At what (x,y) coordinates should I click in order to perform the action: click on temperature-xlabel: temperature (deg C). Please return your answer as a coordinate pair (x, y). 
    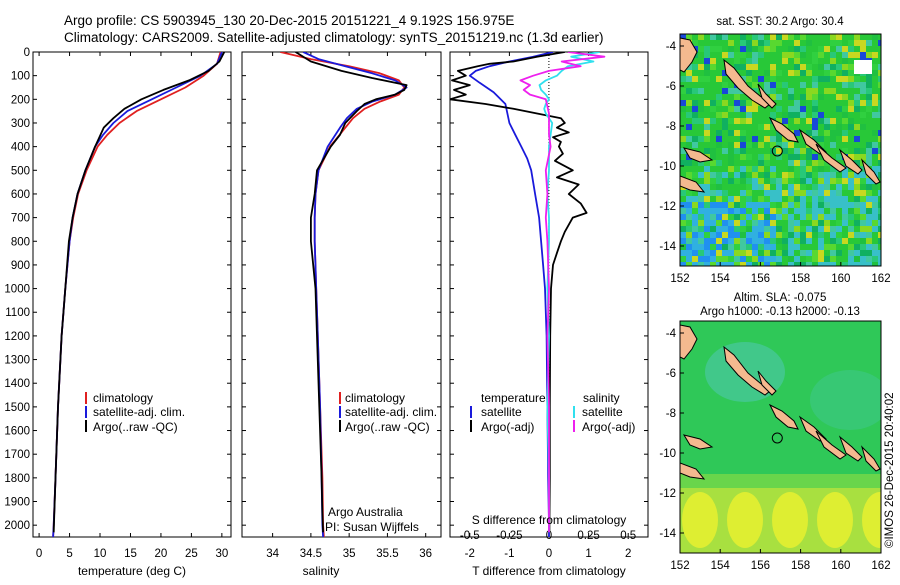
    Looking at the image, I should click on (132, 571).